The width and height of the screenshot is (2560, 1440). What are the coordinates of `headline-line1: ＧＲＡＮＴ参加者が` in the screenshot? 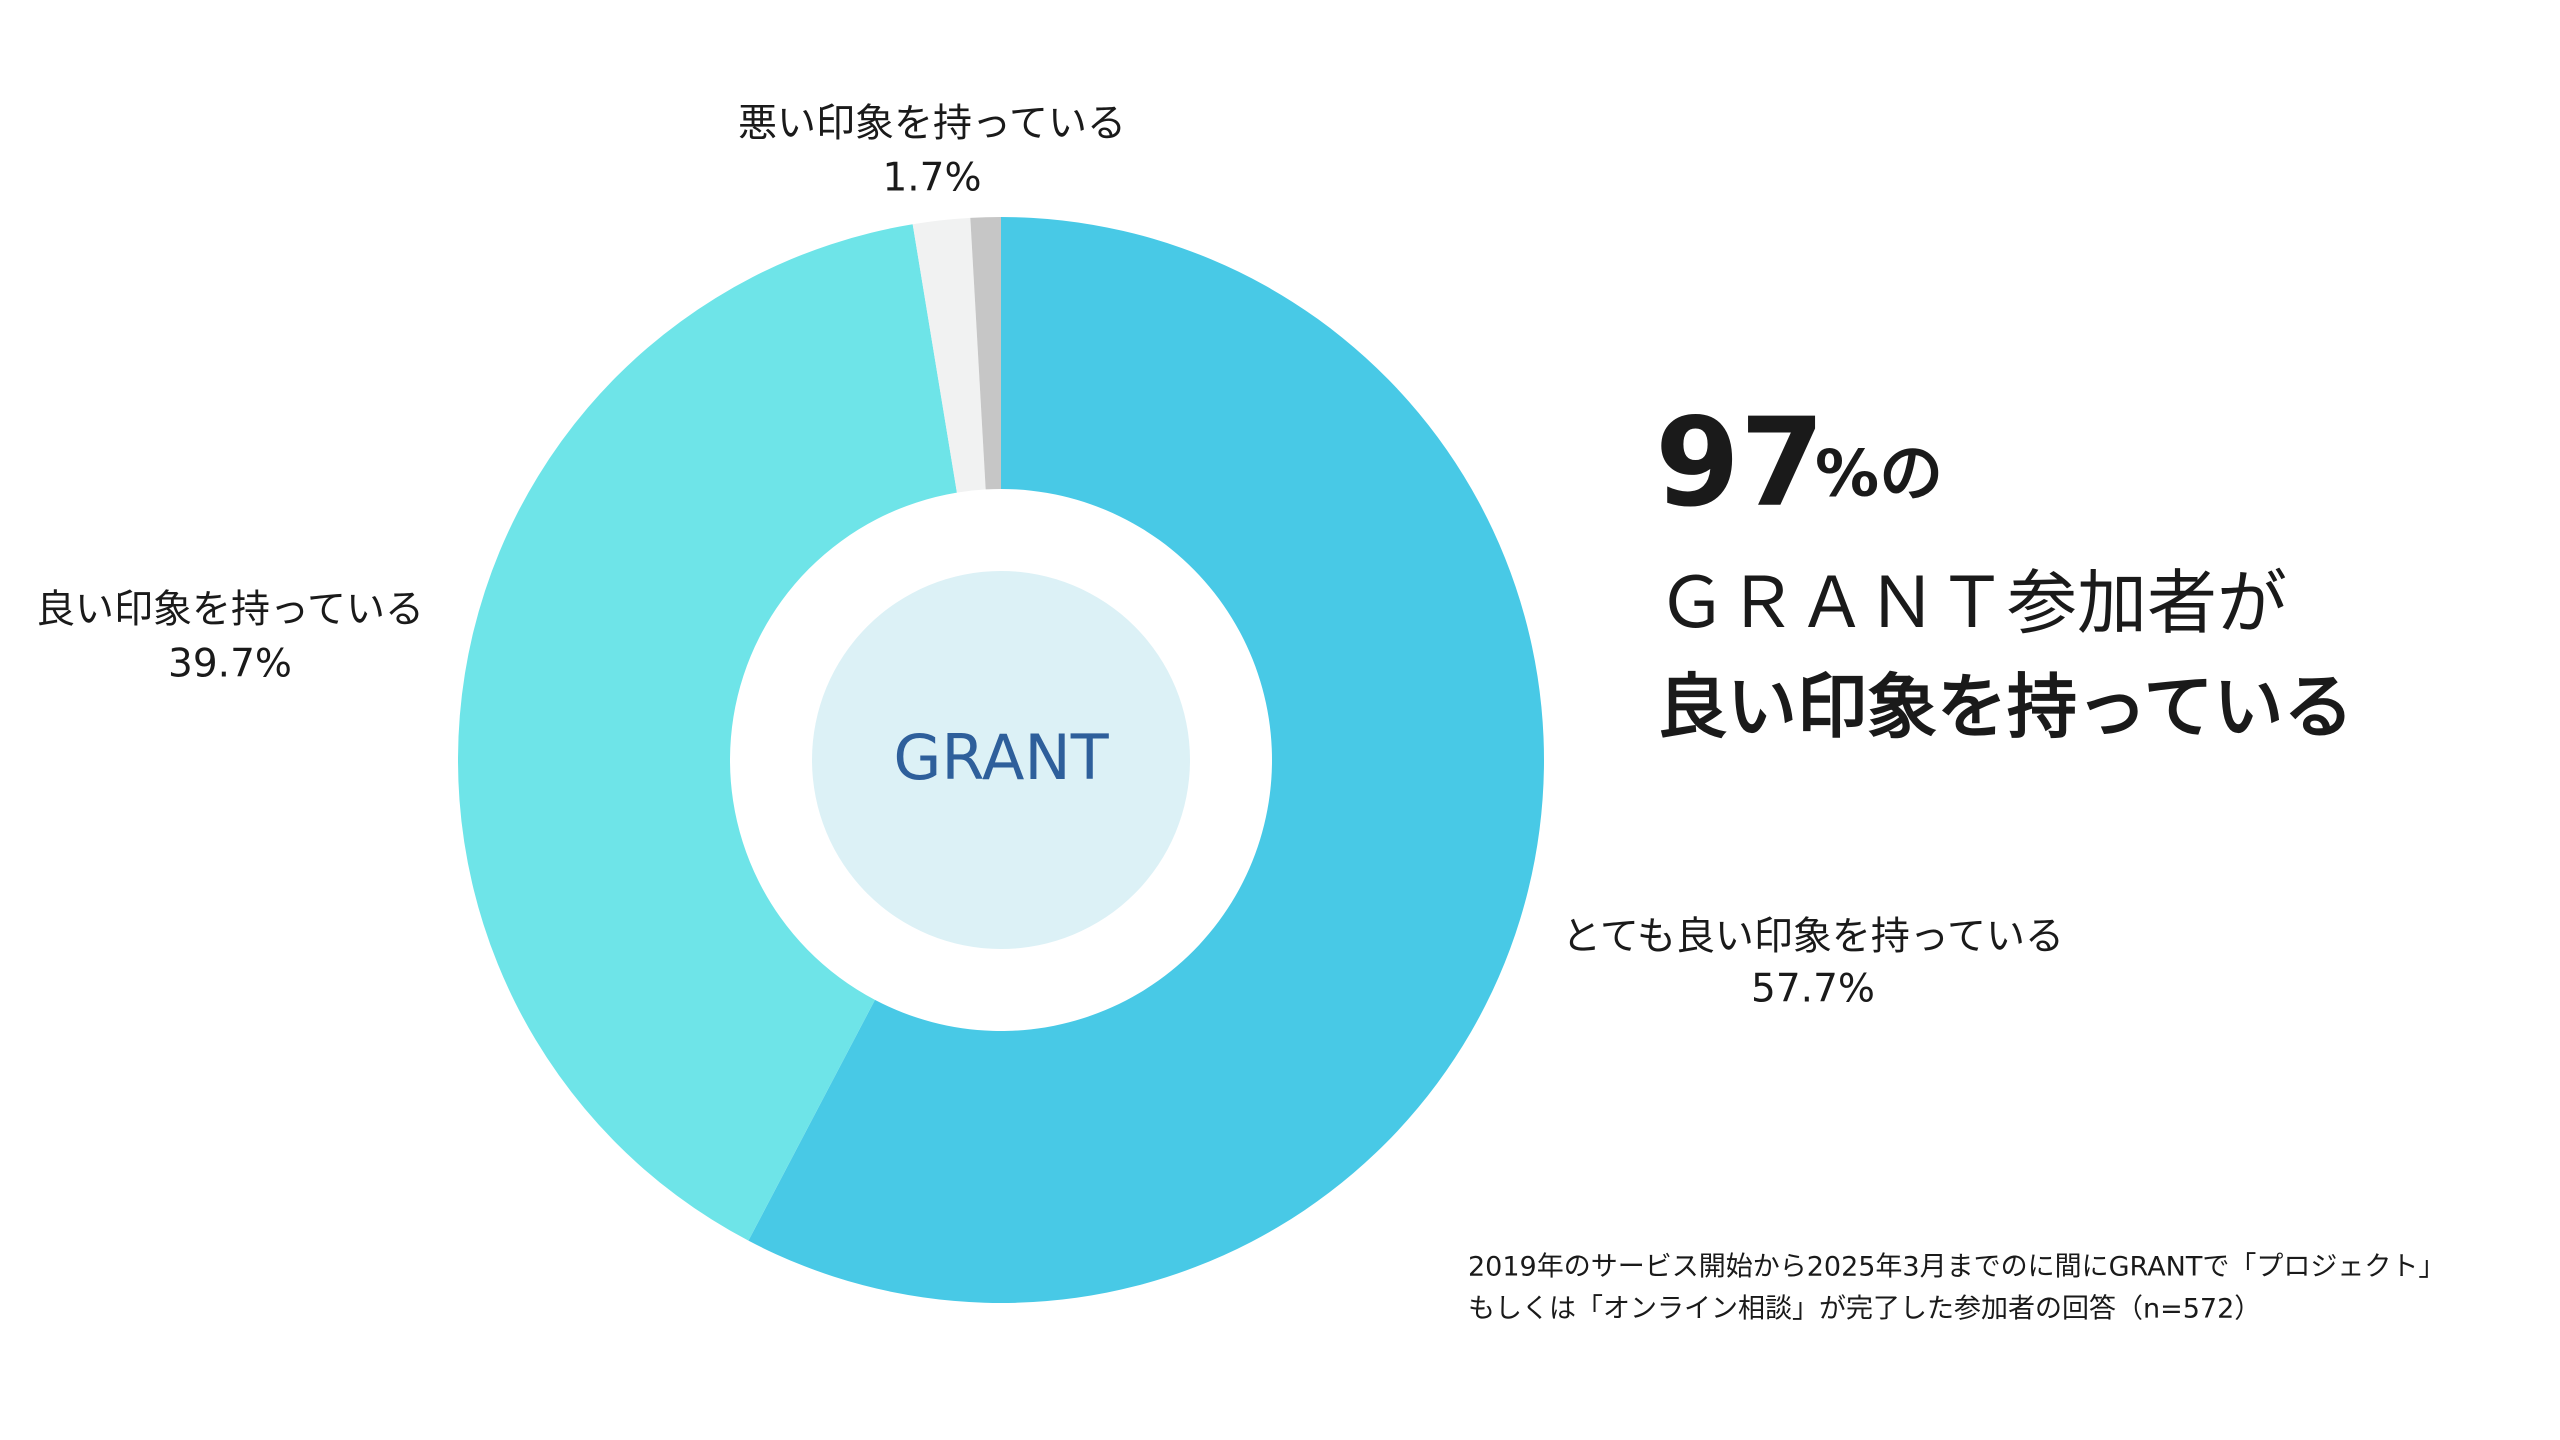 It's located at (1972, 603).